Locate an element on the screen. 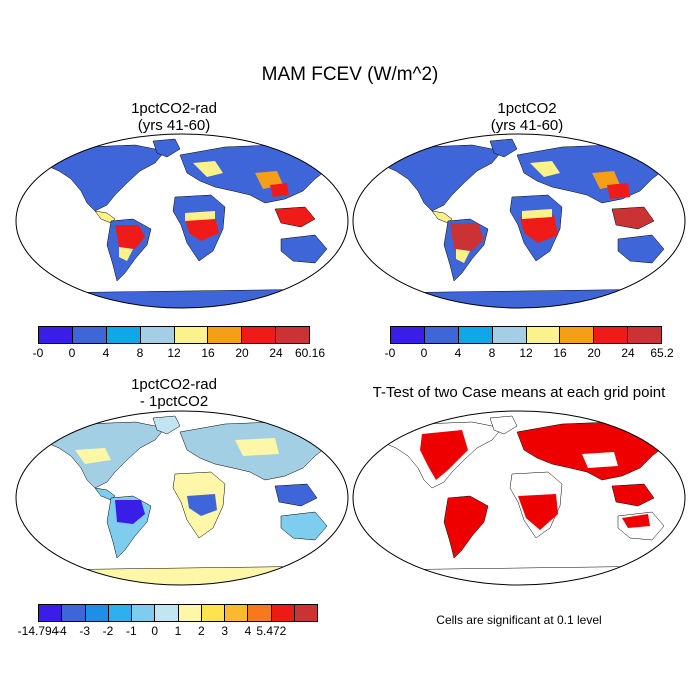  panel-1-title-line1: 1pctCO2-rad is located at coordinates (174, 108).